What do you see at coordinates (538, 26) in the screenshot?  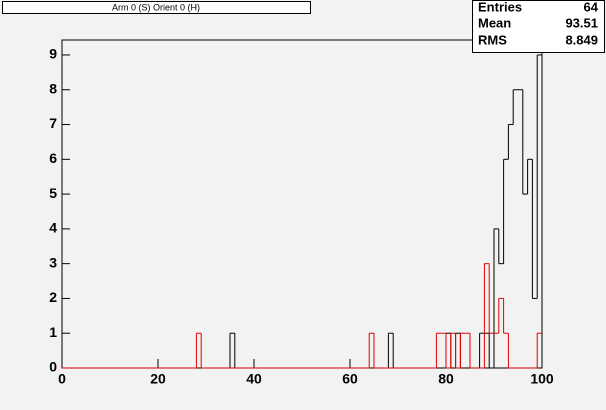 I see `stats-box` at bounding box center [538, 26].